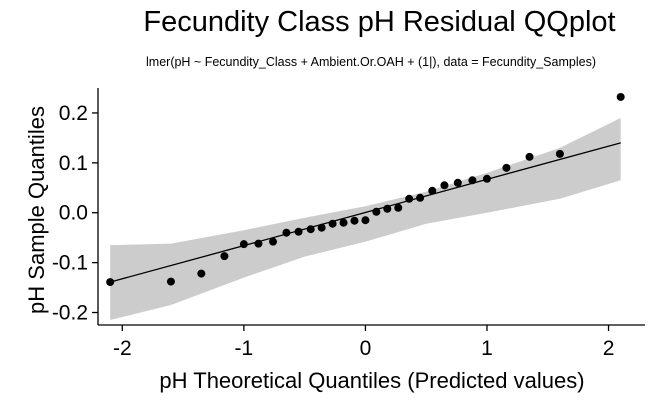 Image resolution: width=659 pixels, height=407 pixels. I want to click on y-tick-label: 0.1, so click(73, 163).